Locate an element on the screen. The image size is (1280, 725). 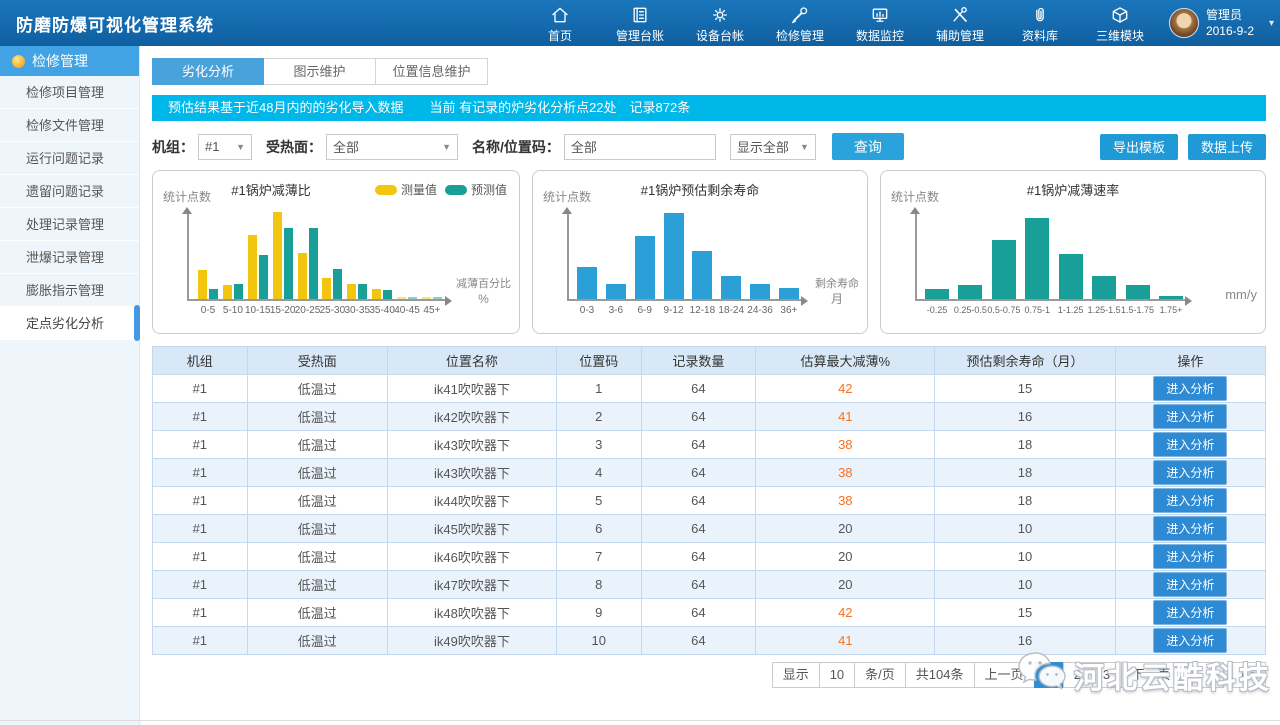
tab: 位置信息维护 is located at coordinates (432, 71).